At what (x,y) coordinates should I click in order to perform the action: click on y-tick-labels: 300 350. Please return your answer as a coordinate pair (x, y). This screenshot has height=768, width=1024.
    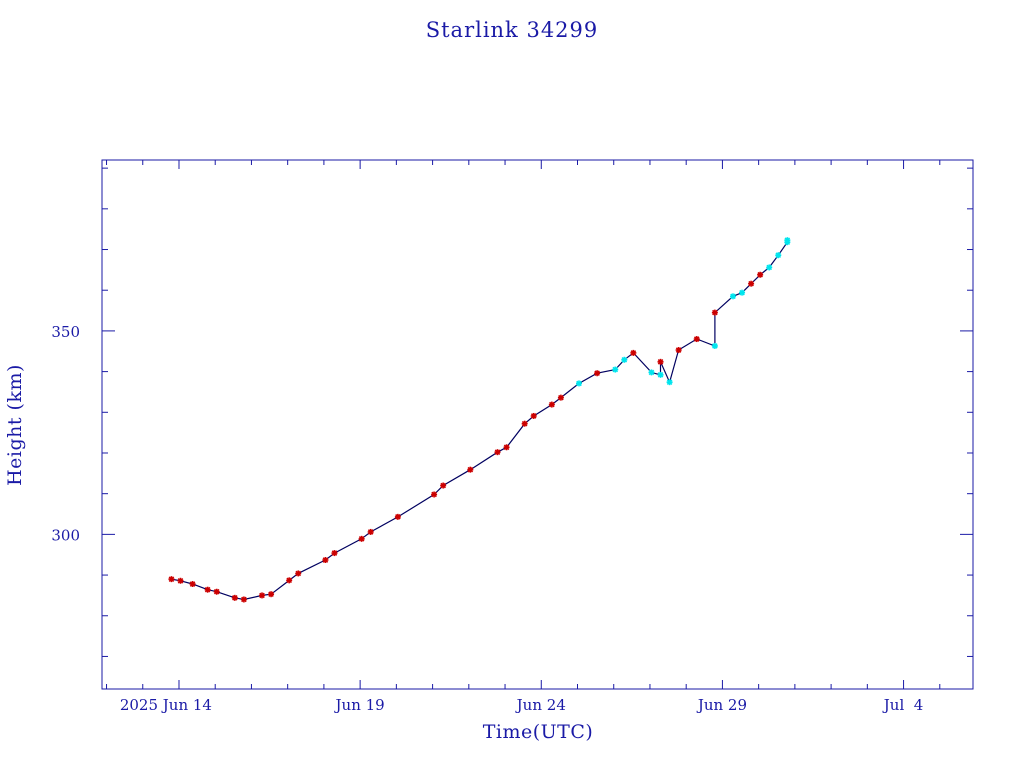
    Looking at the image, I should click on (65, 433).